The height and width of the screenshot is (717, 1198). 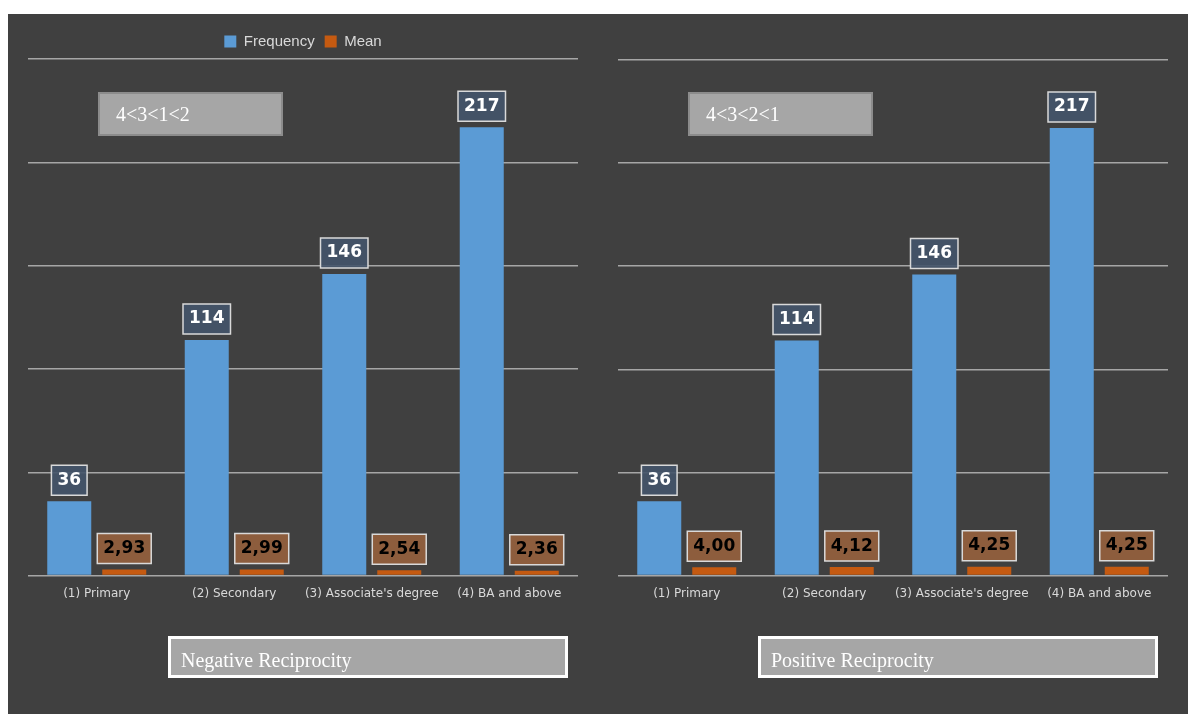 I want to click on text-box: Positive Reciprocity, so click(x=958, y=657).